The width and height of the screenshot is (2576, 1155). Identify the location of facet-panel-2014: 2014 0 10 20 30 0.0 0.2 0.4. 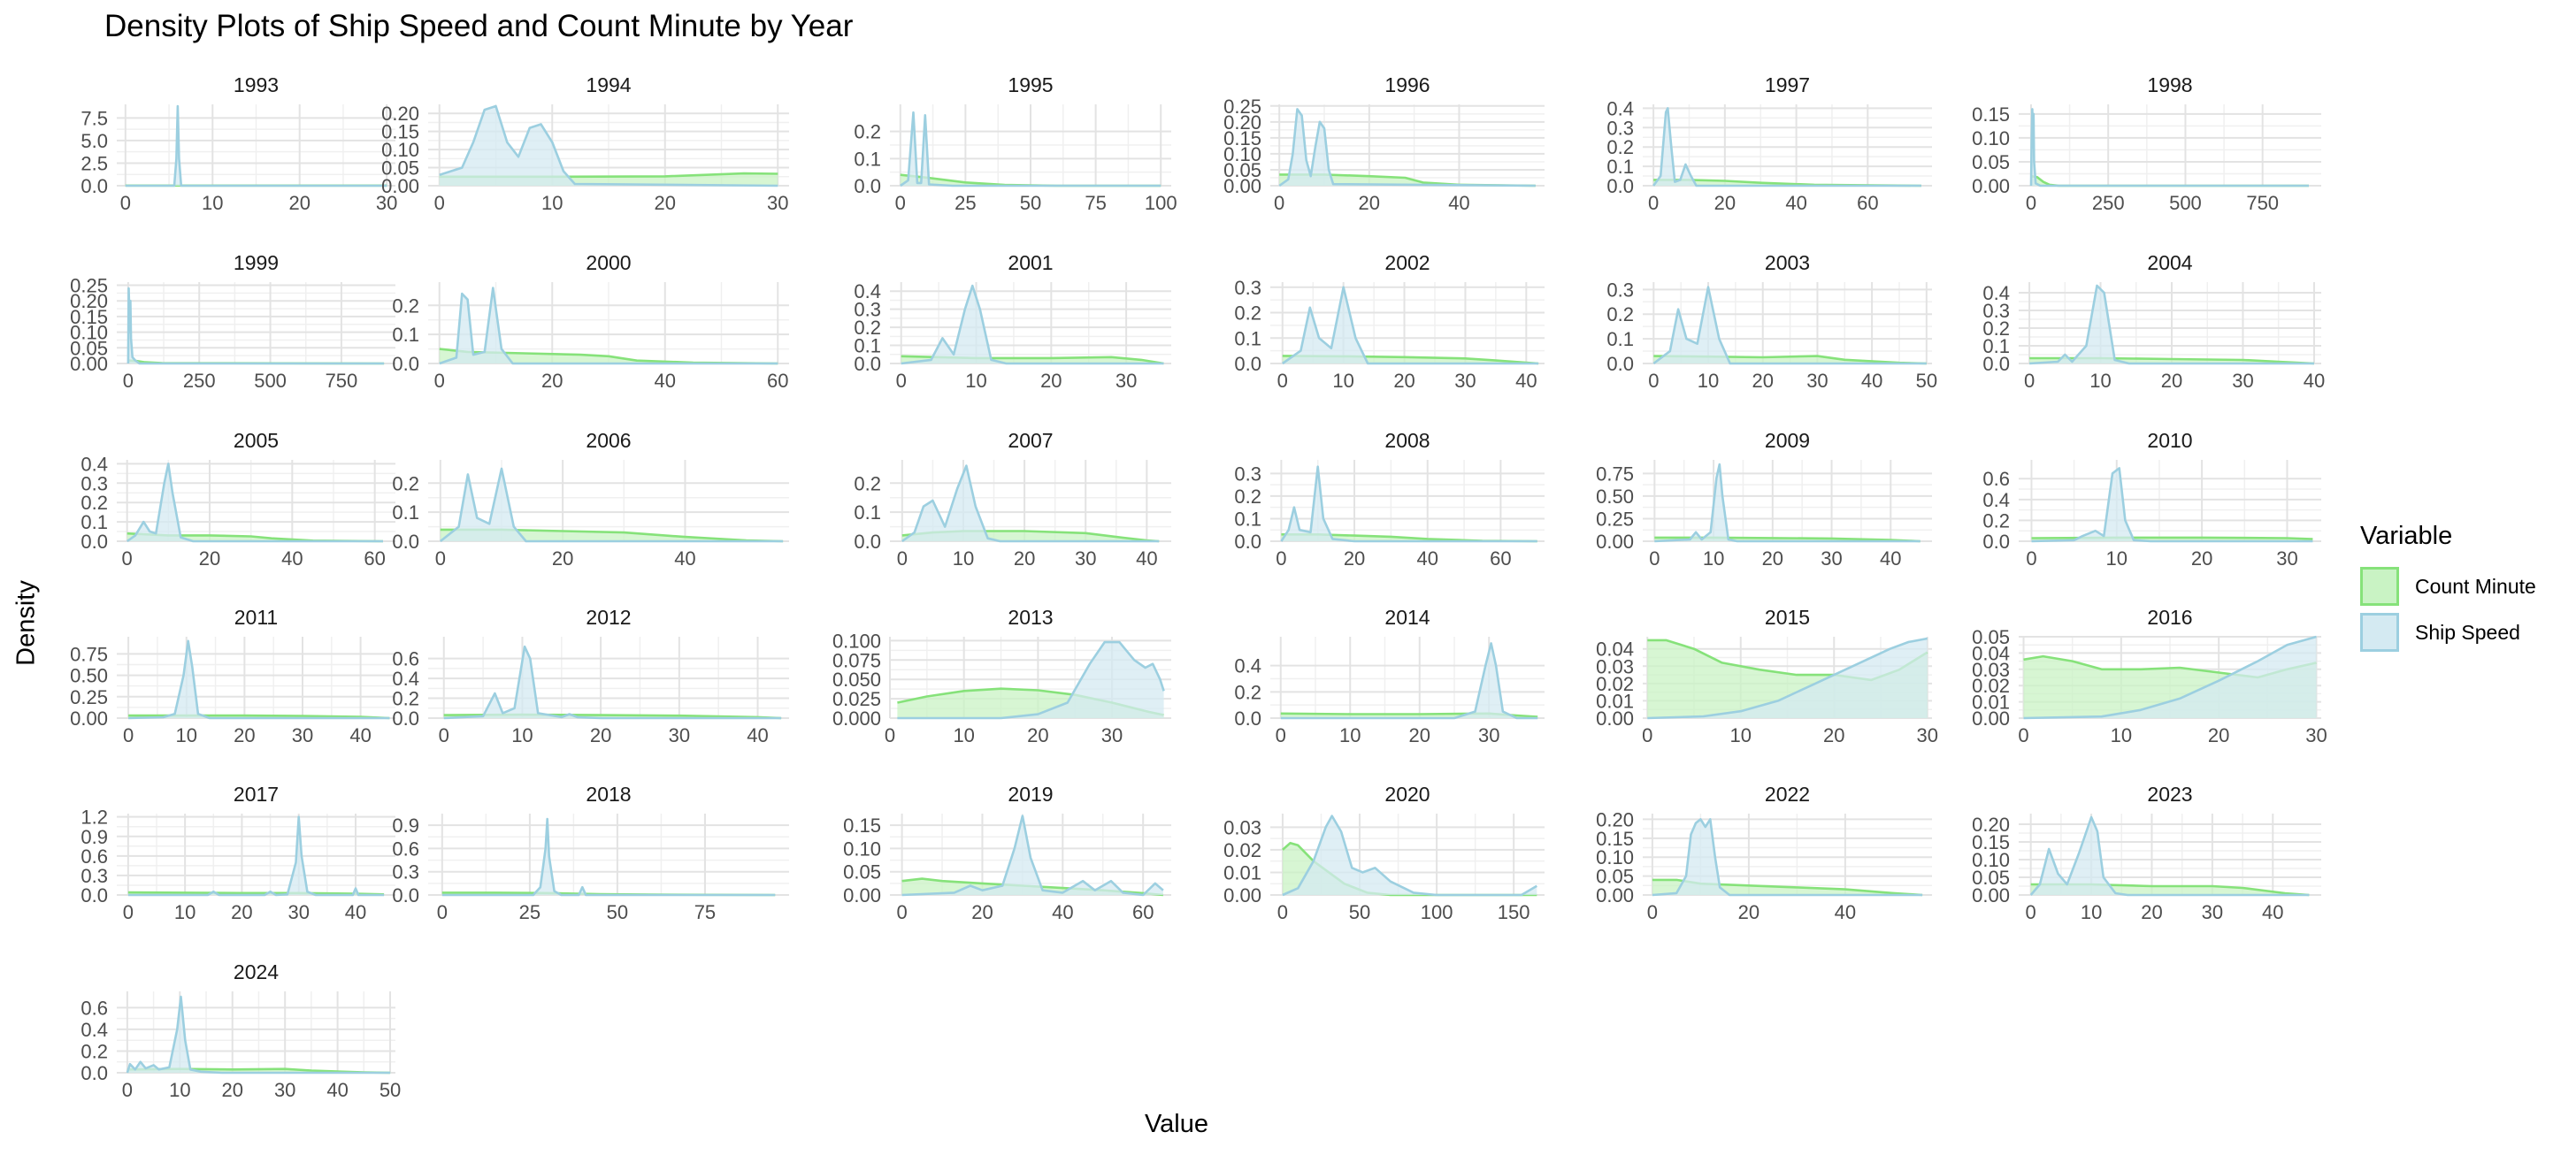
(1389, 676).